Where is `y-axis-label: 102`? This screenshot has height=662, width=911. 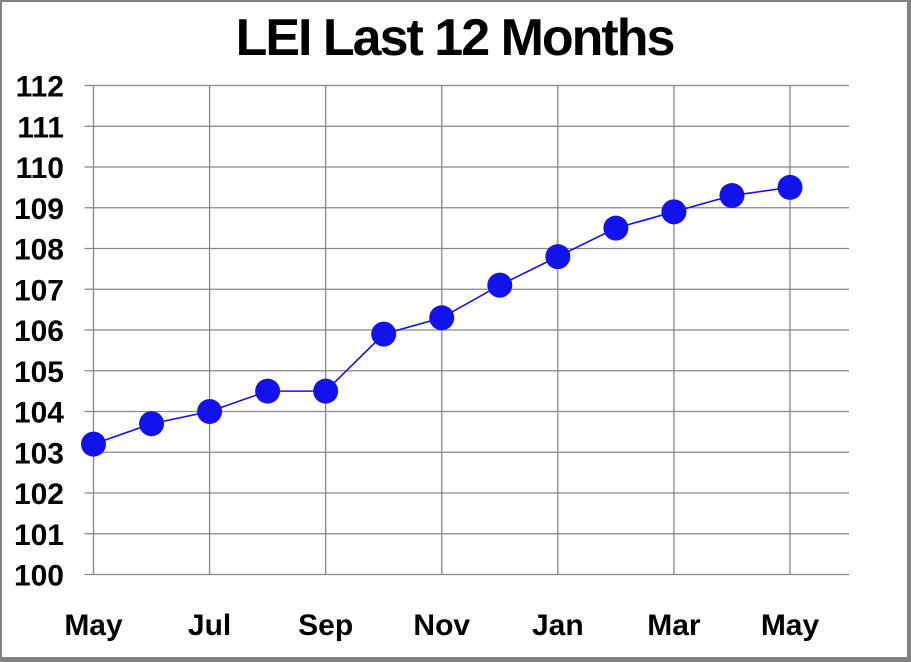
y-axis-label: 102 is located at coordinates (39, 494).